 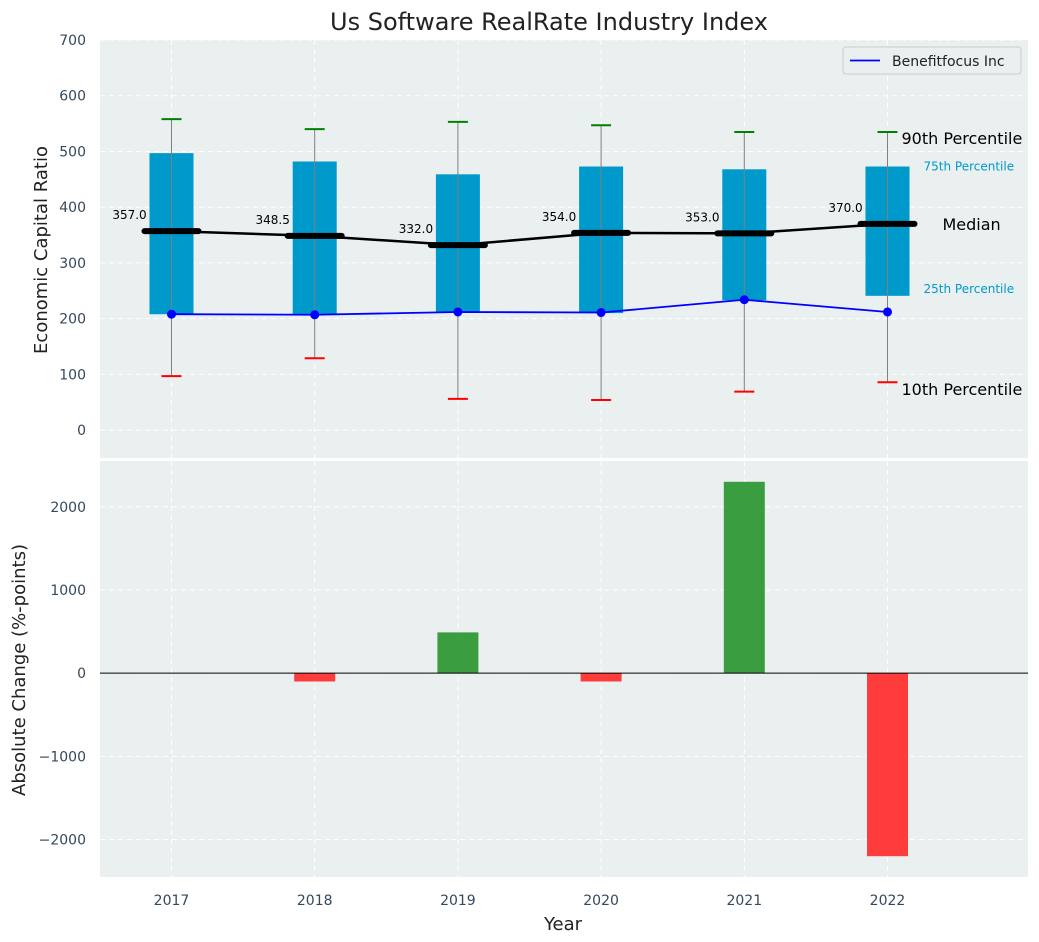 I want to click on y-tick-label-top: 0, so click(x=81, y=431).